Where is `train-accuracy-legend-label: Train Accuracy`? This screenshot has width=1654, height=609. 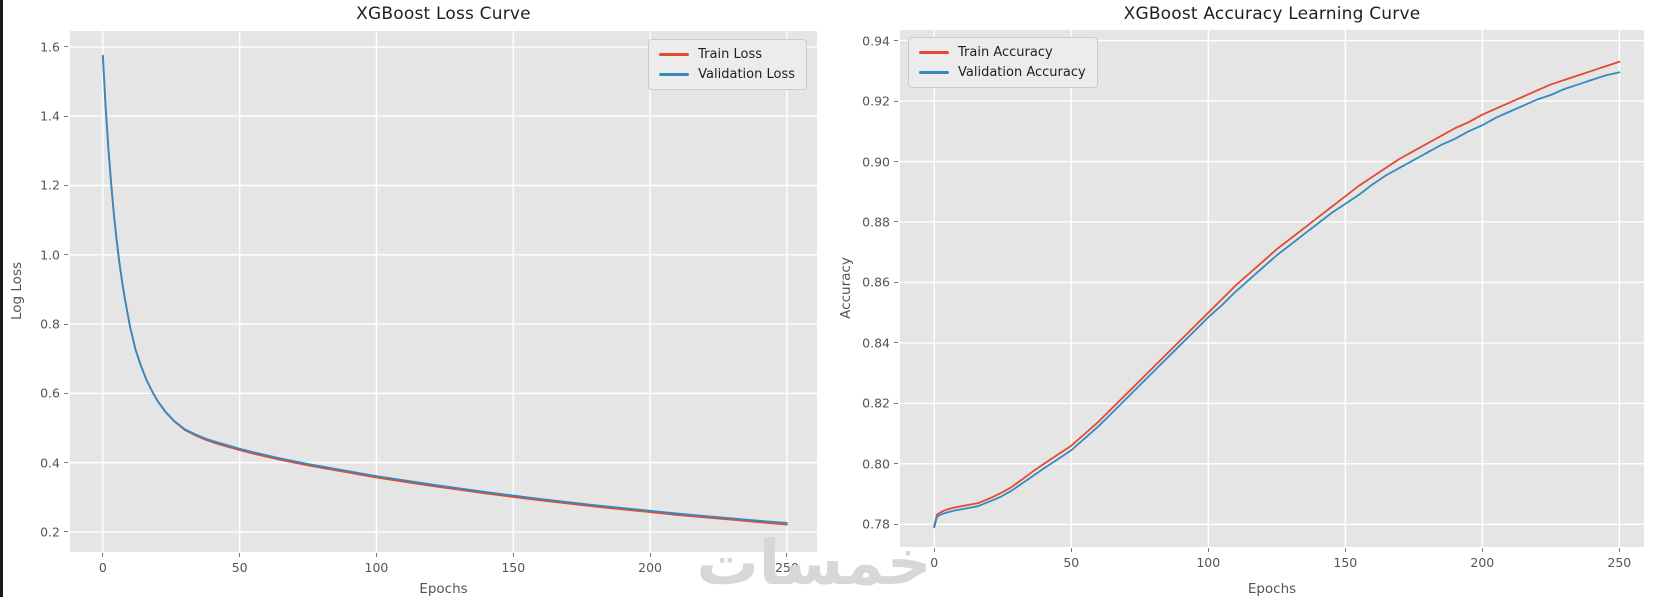
train-accuracy-legend-label: Train Accuracy is located at coordinates (1005, 52).